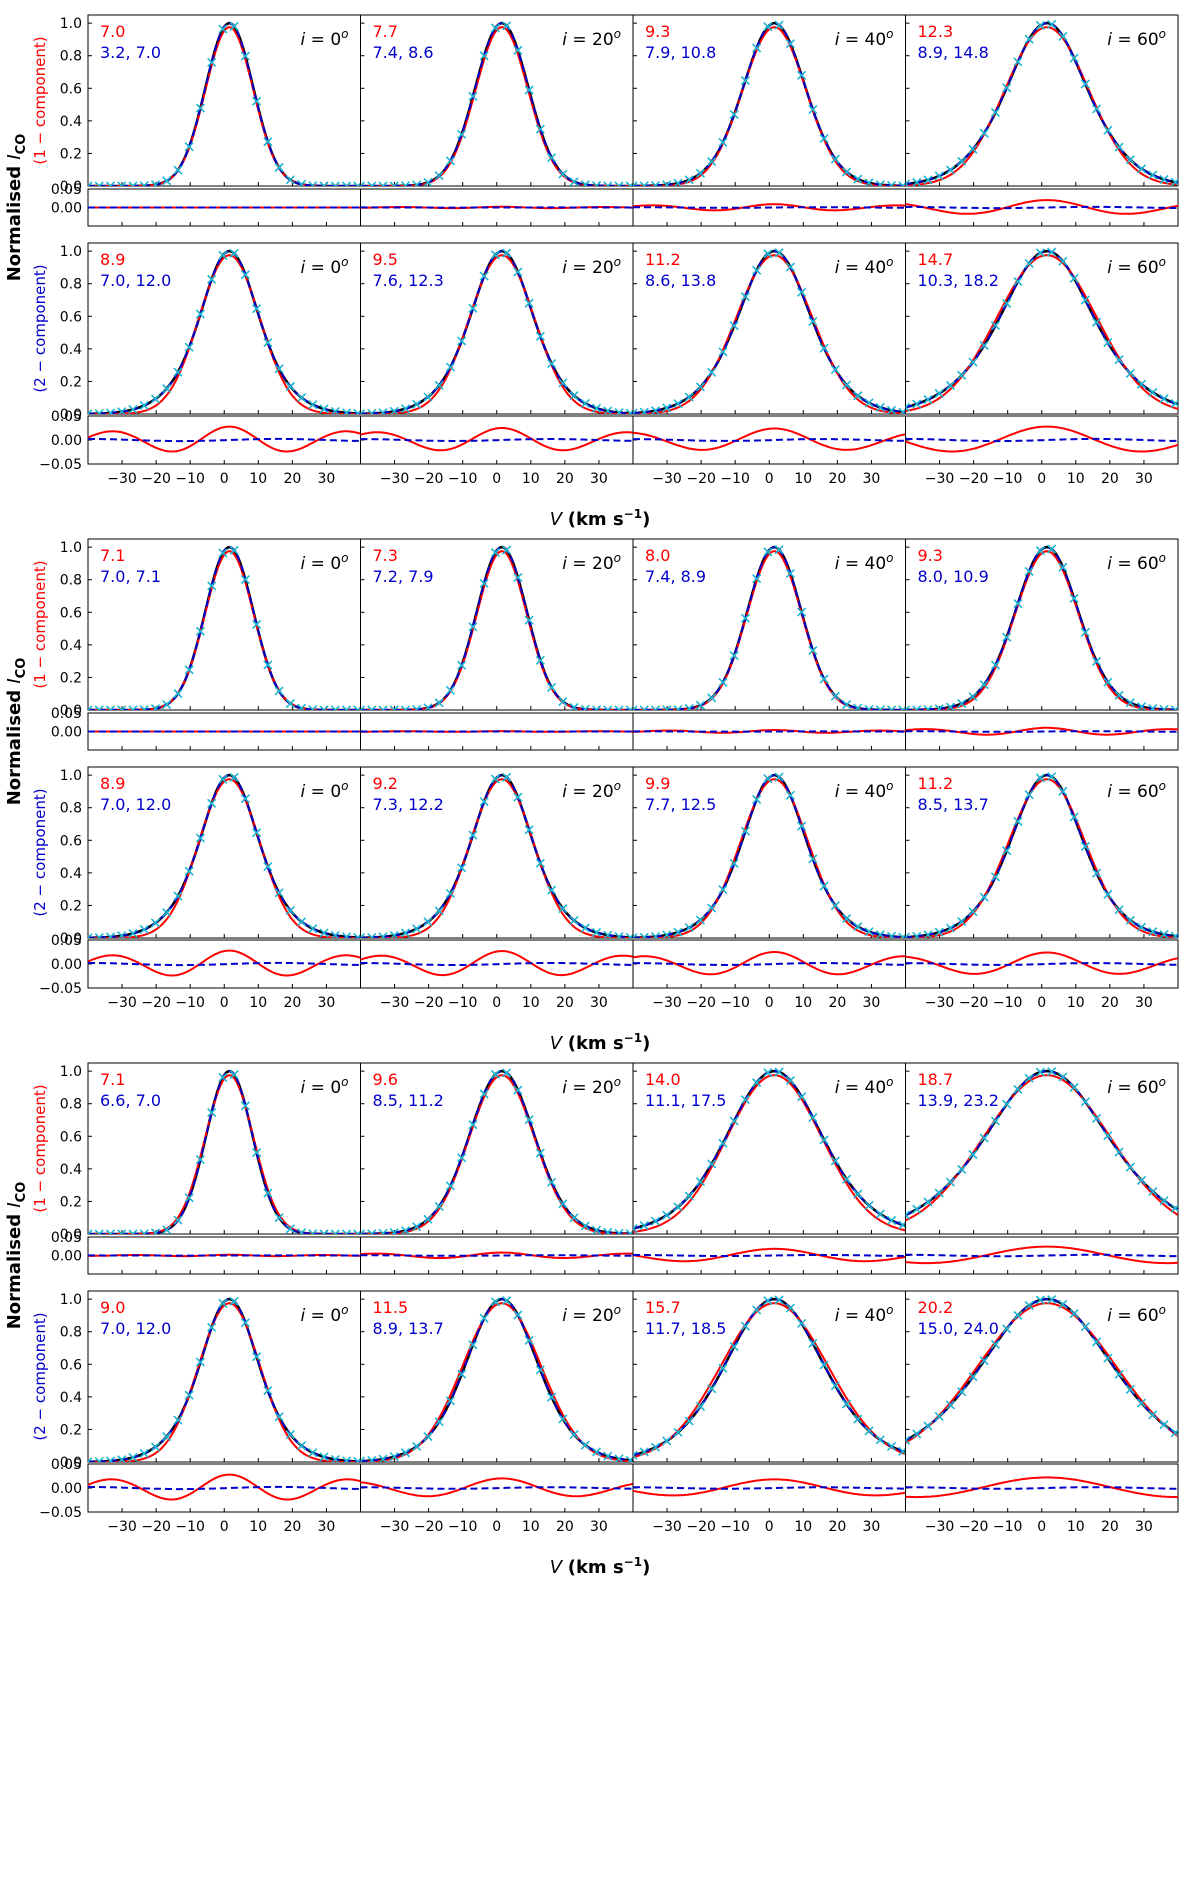 This screenshot has height=1888, width=1200. Describe the element at coordinates (657, 555) in the screenshot. I see `red-annotation: 8.0` at that location.